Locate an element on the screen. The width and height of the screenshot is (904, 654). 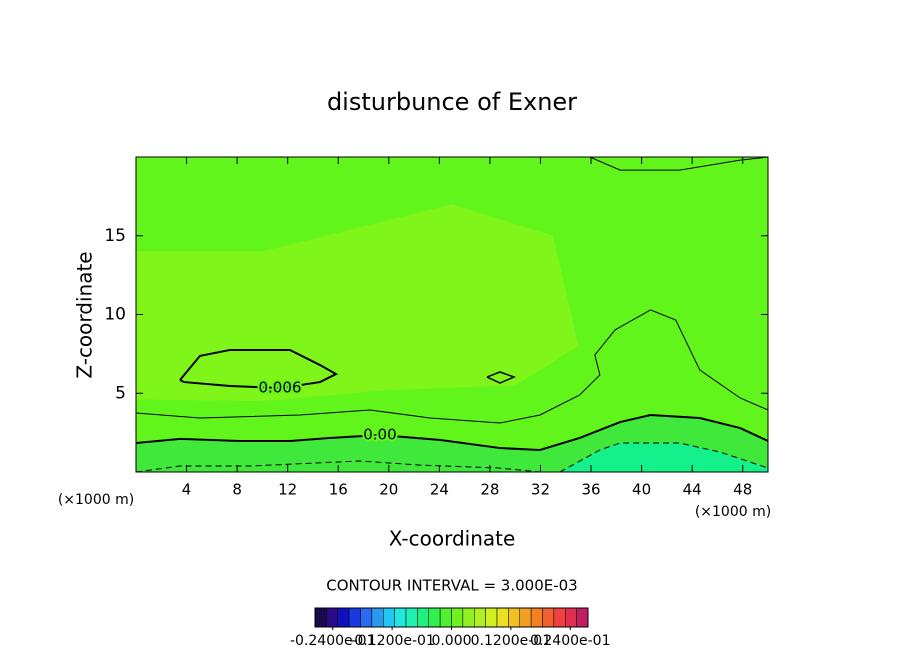
colorbar-tick-label: 0.1200e-01 is located at coordinates (511, 641).